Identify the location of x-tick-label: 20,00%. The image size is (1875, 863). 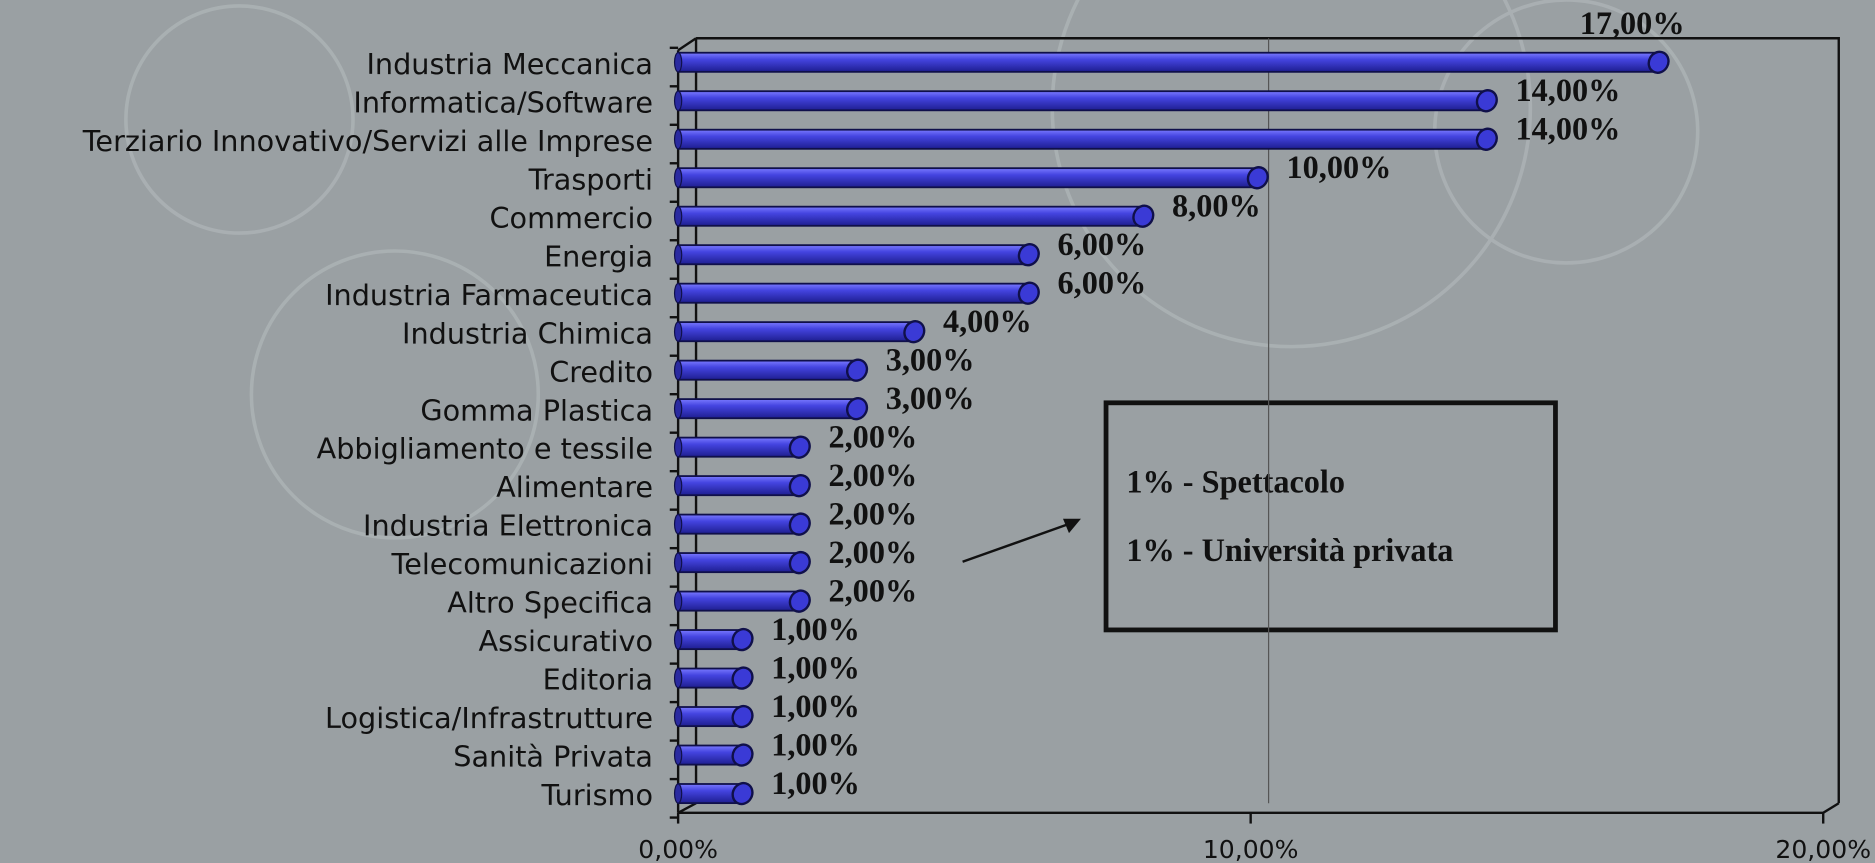
(1823, 849).